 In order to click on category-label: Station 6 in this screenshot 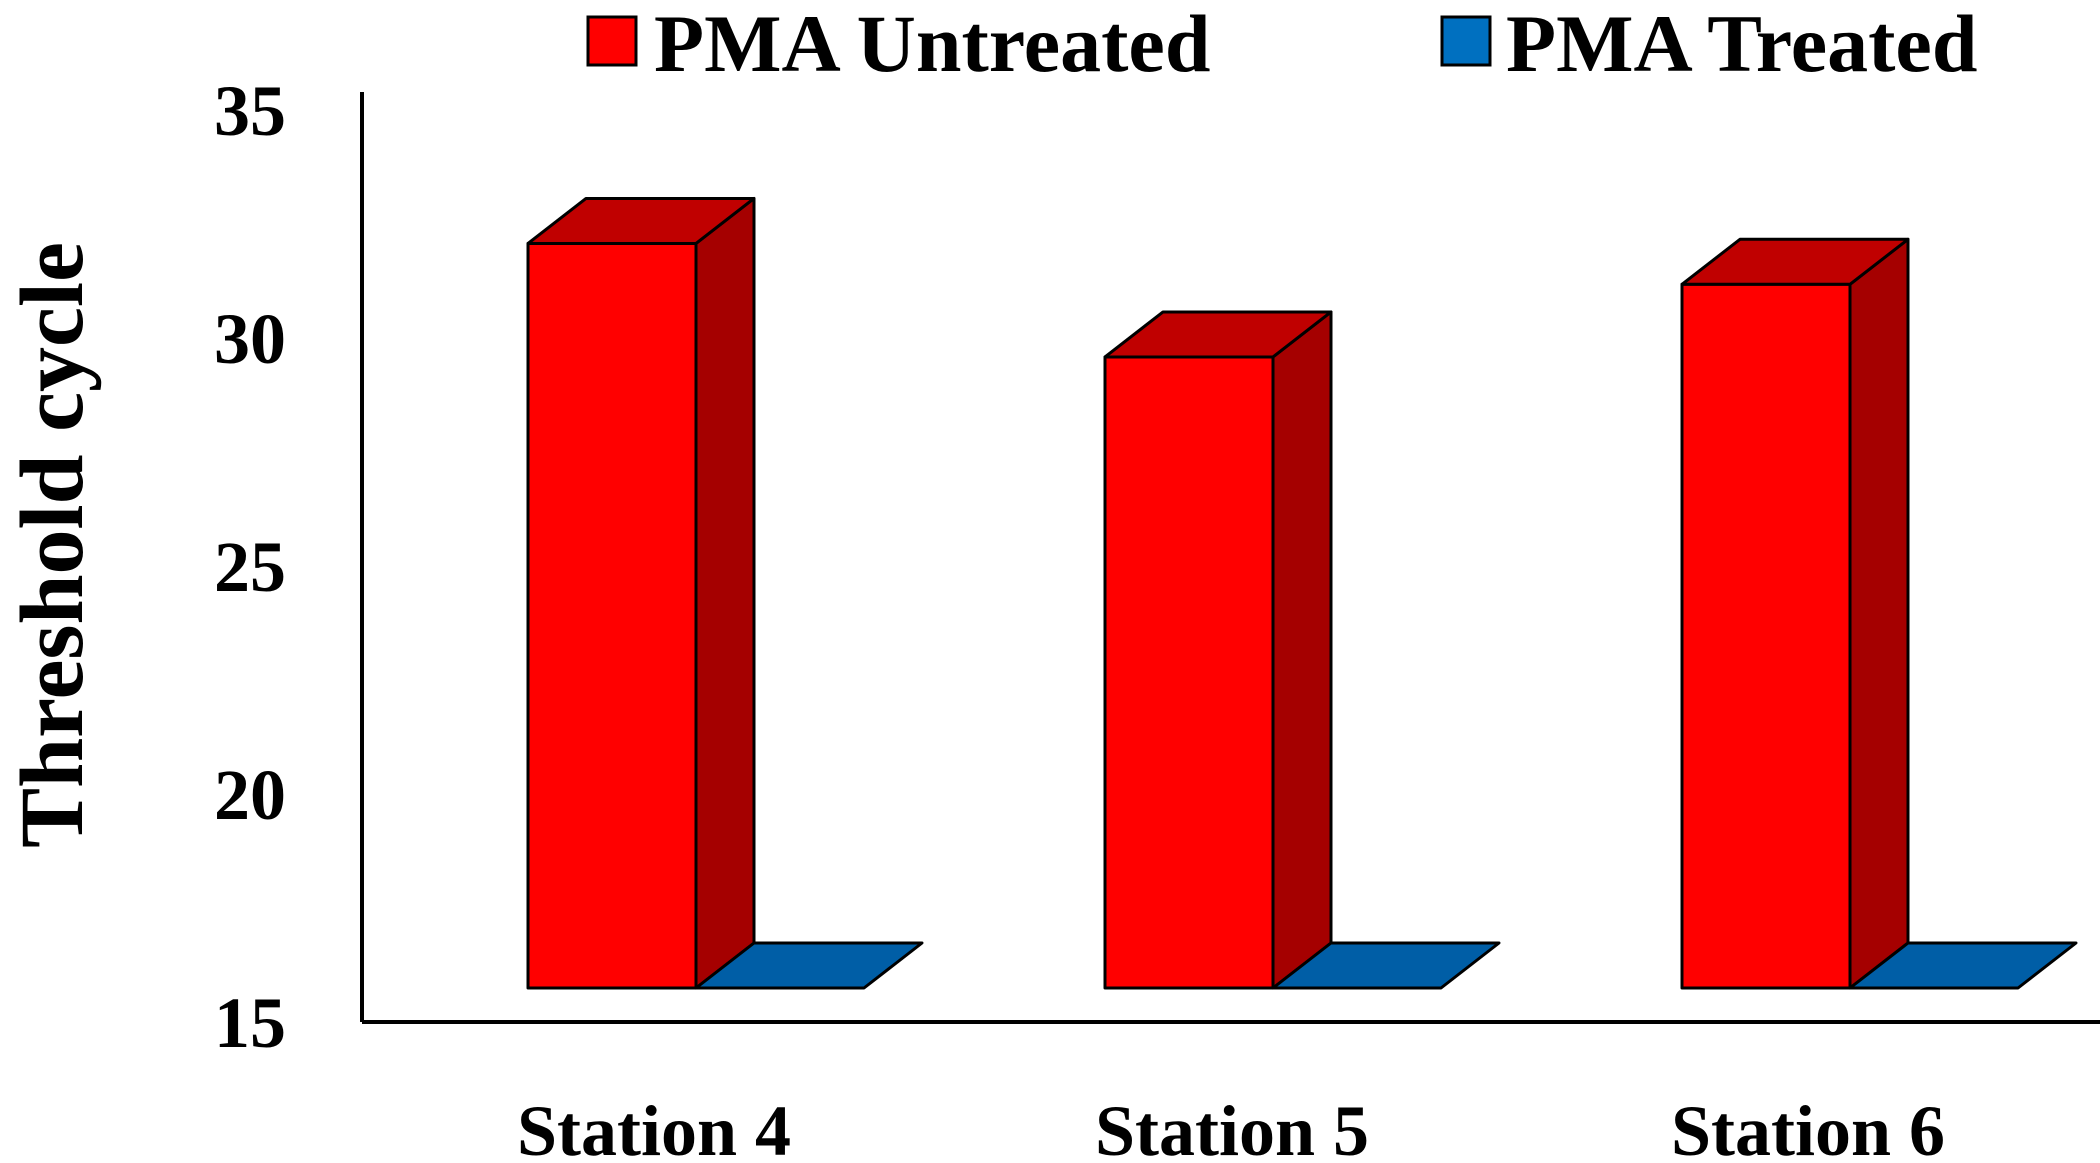, I will do `click(1808, 1127)`.